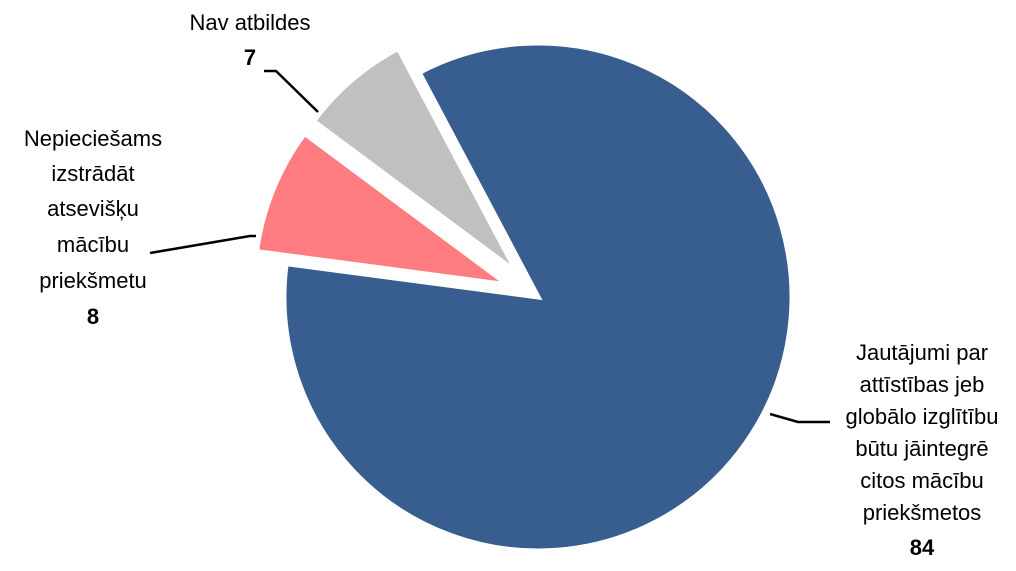  I want to click on slice-no-answer, so click(414, 159).